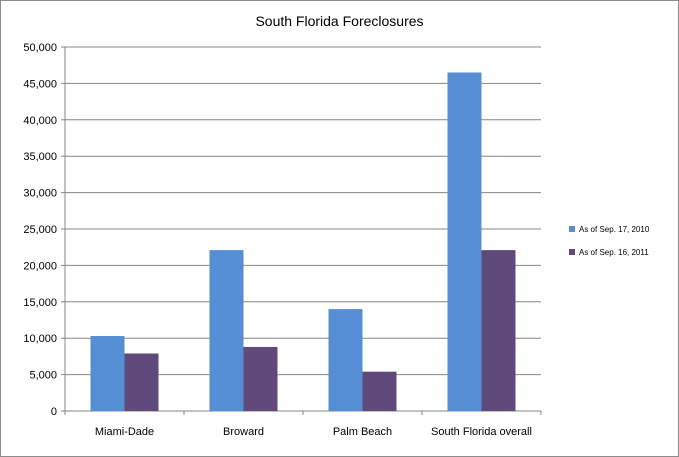  Describe the element at coordinates (43, 376) in the screenshot. I see `y-tick-label: 5,000` at that location.